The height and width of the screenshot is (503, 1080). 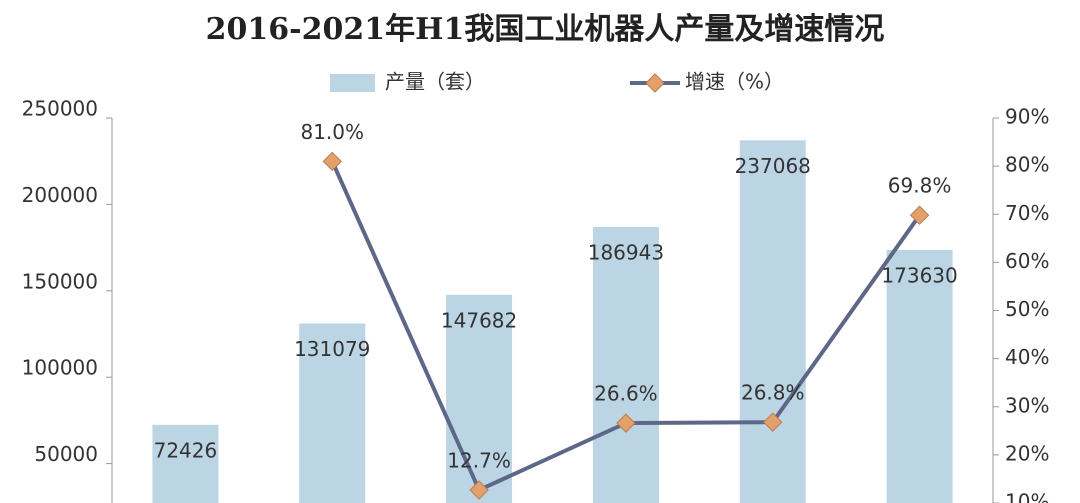 I want to click on chart-title: 2016-2021年H1我国工业机器人产量及增速情况, so click(x=545, y=29).